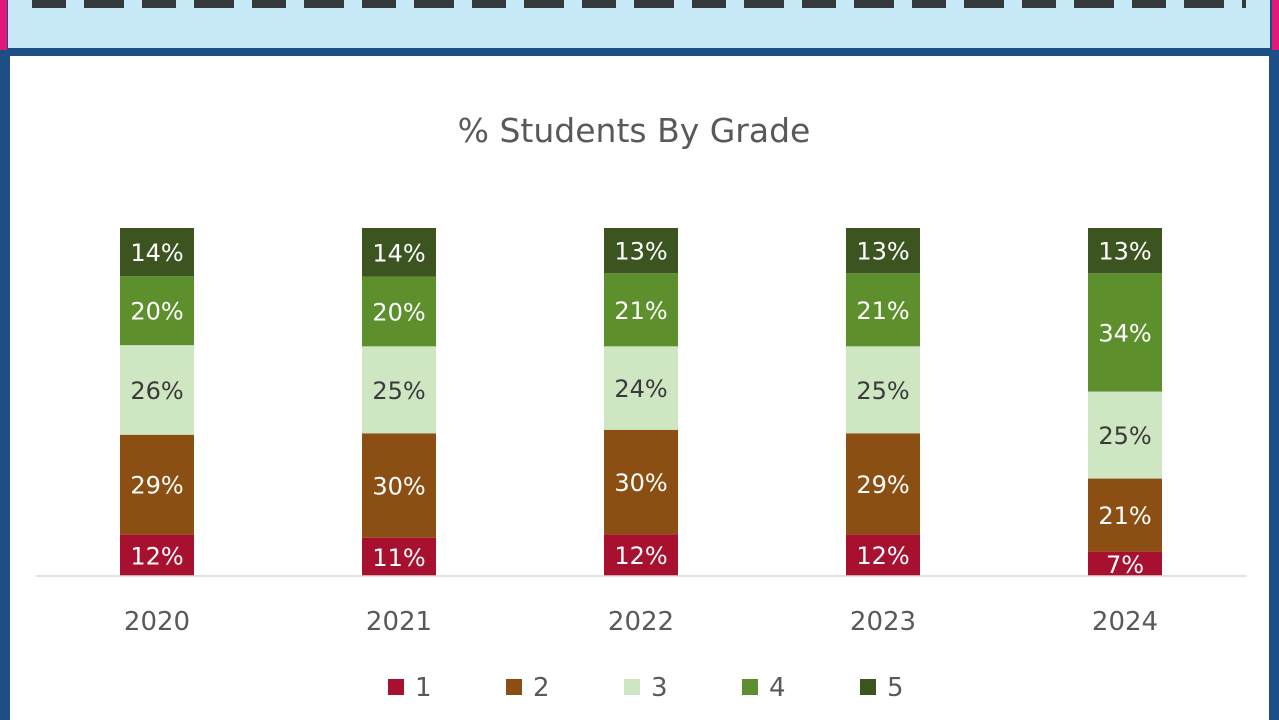 This screenshot has width=1279, height=720. What do you see at coordinates (639, 4) in the screenshot?
I see `header-title-cropped` at bounding box center [639, 4].